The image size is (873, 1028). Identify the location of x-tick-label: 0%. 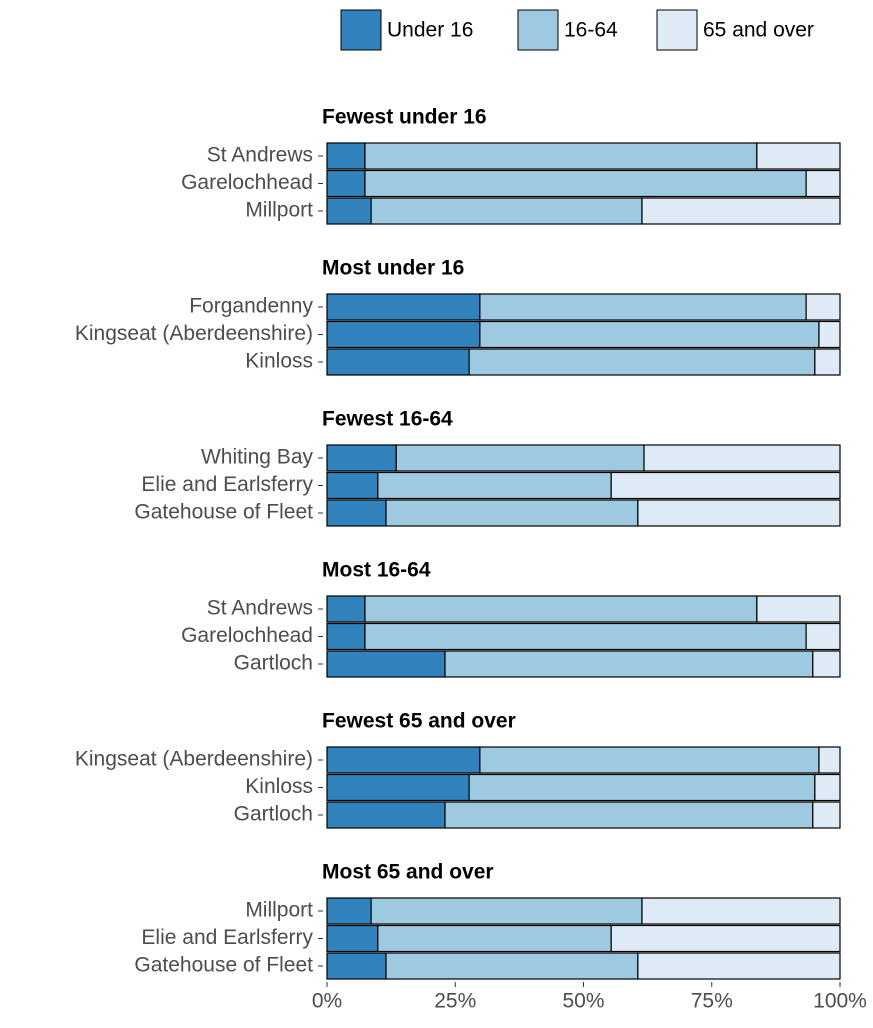
(327, 1001).